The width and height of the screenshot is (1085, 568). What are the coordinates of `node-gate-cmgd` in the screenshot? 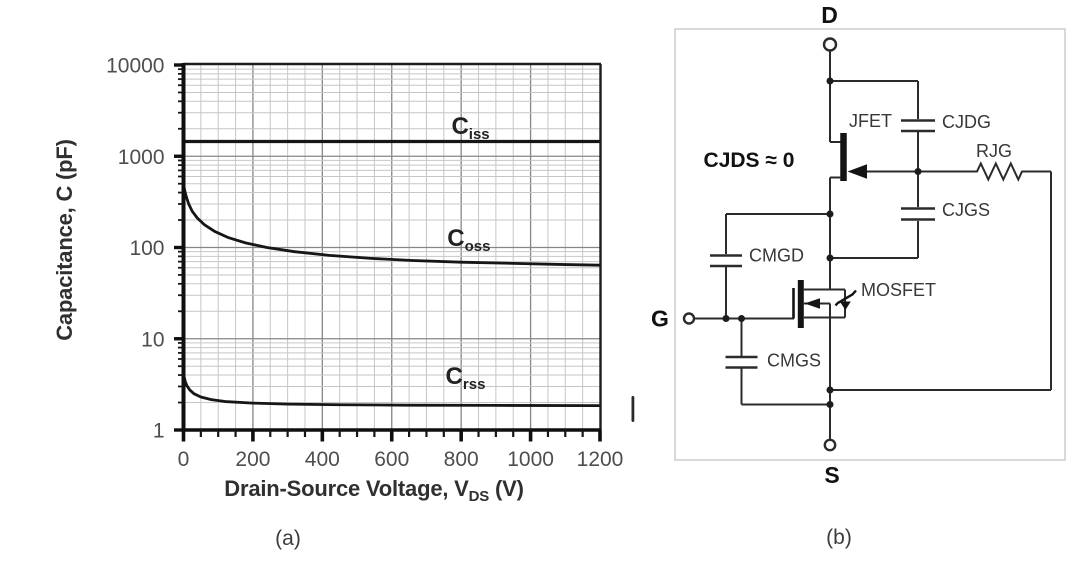 It's located at (726, 318).